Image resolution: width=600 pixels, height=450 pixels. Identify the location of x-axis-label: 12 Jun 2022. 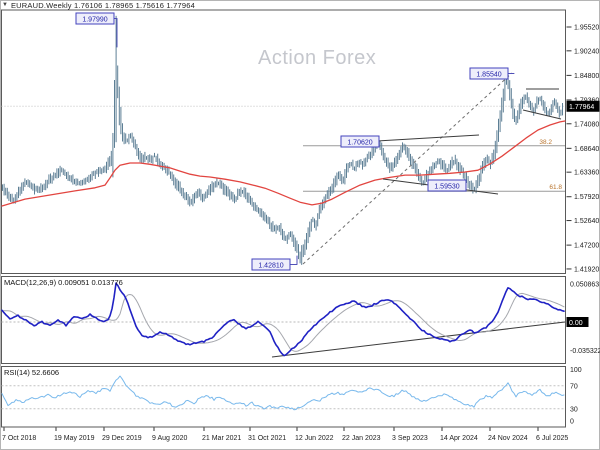
(314, 438).